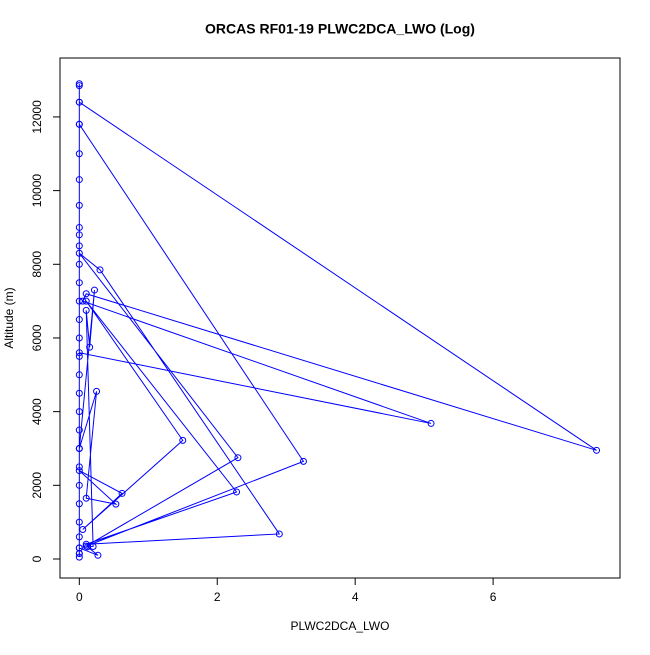 The image size is (650, 655). Describe the element at coordinates (217, 597) in the screenshot. I see `x-tick-label: 2` at that location.